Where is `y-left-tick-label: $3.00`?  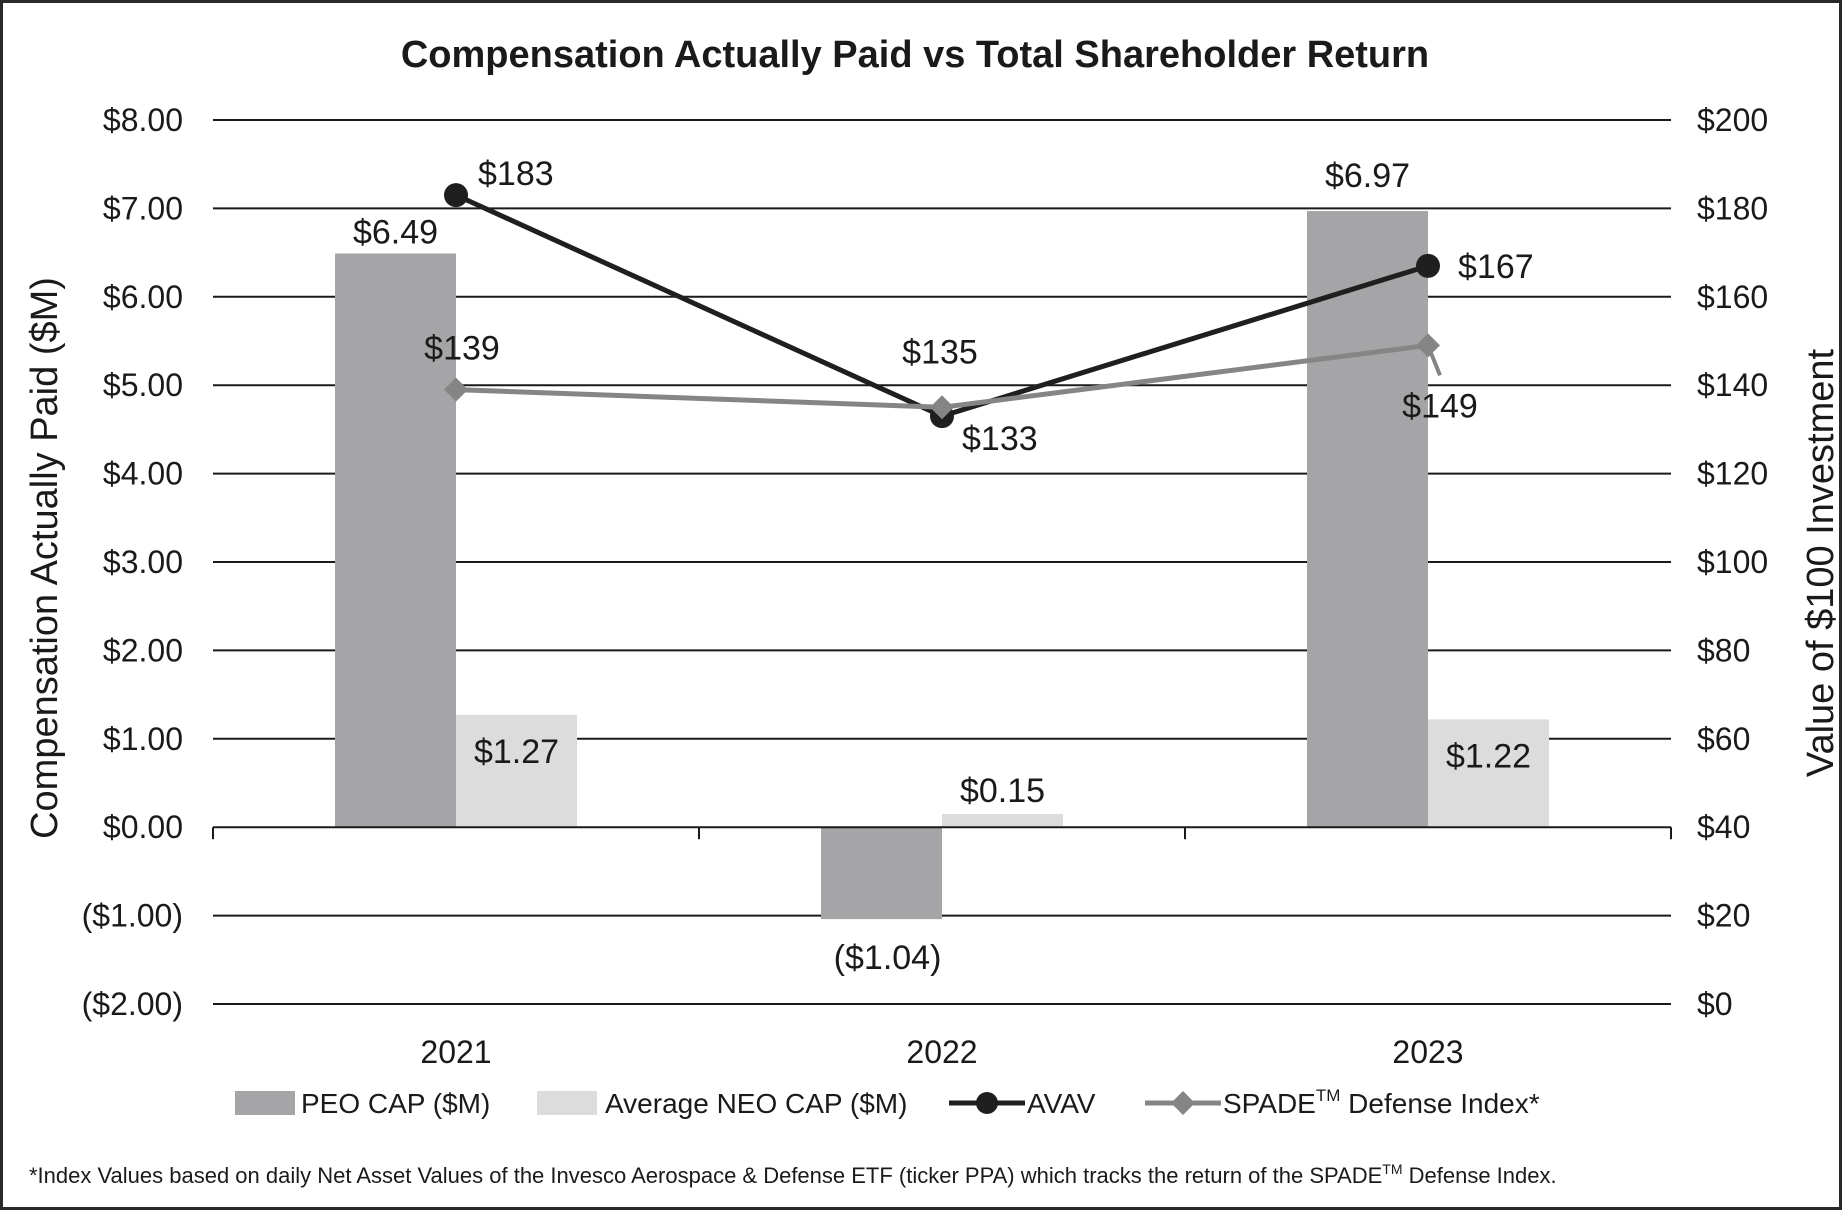 y-left-tick-label: $3.00 is located at coordinates (143, 562).